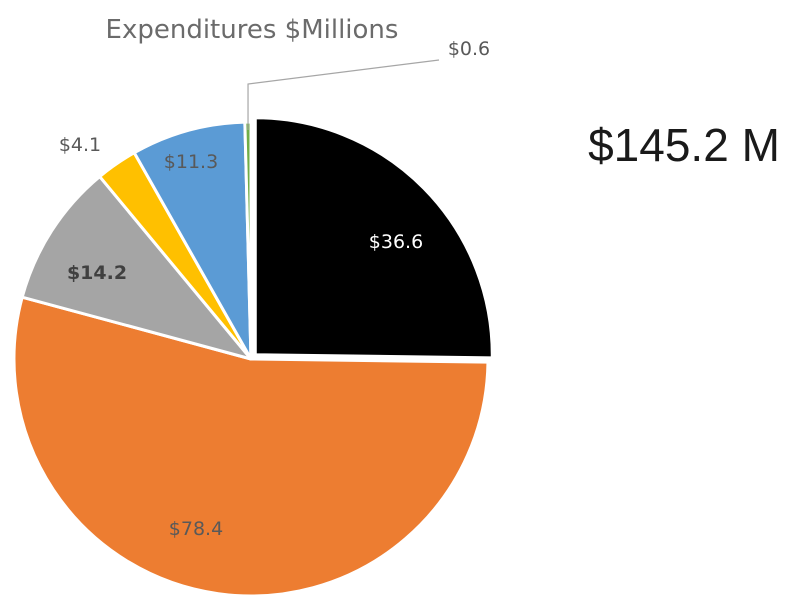 Image resolution: width=802 pixels, height=597 pixels. I want to click on chart-title: Expenditures $Millions, so click(252, 30).